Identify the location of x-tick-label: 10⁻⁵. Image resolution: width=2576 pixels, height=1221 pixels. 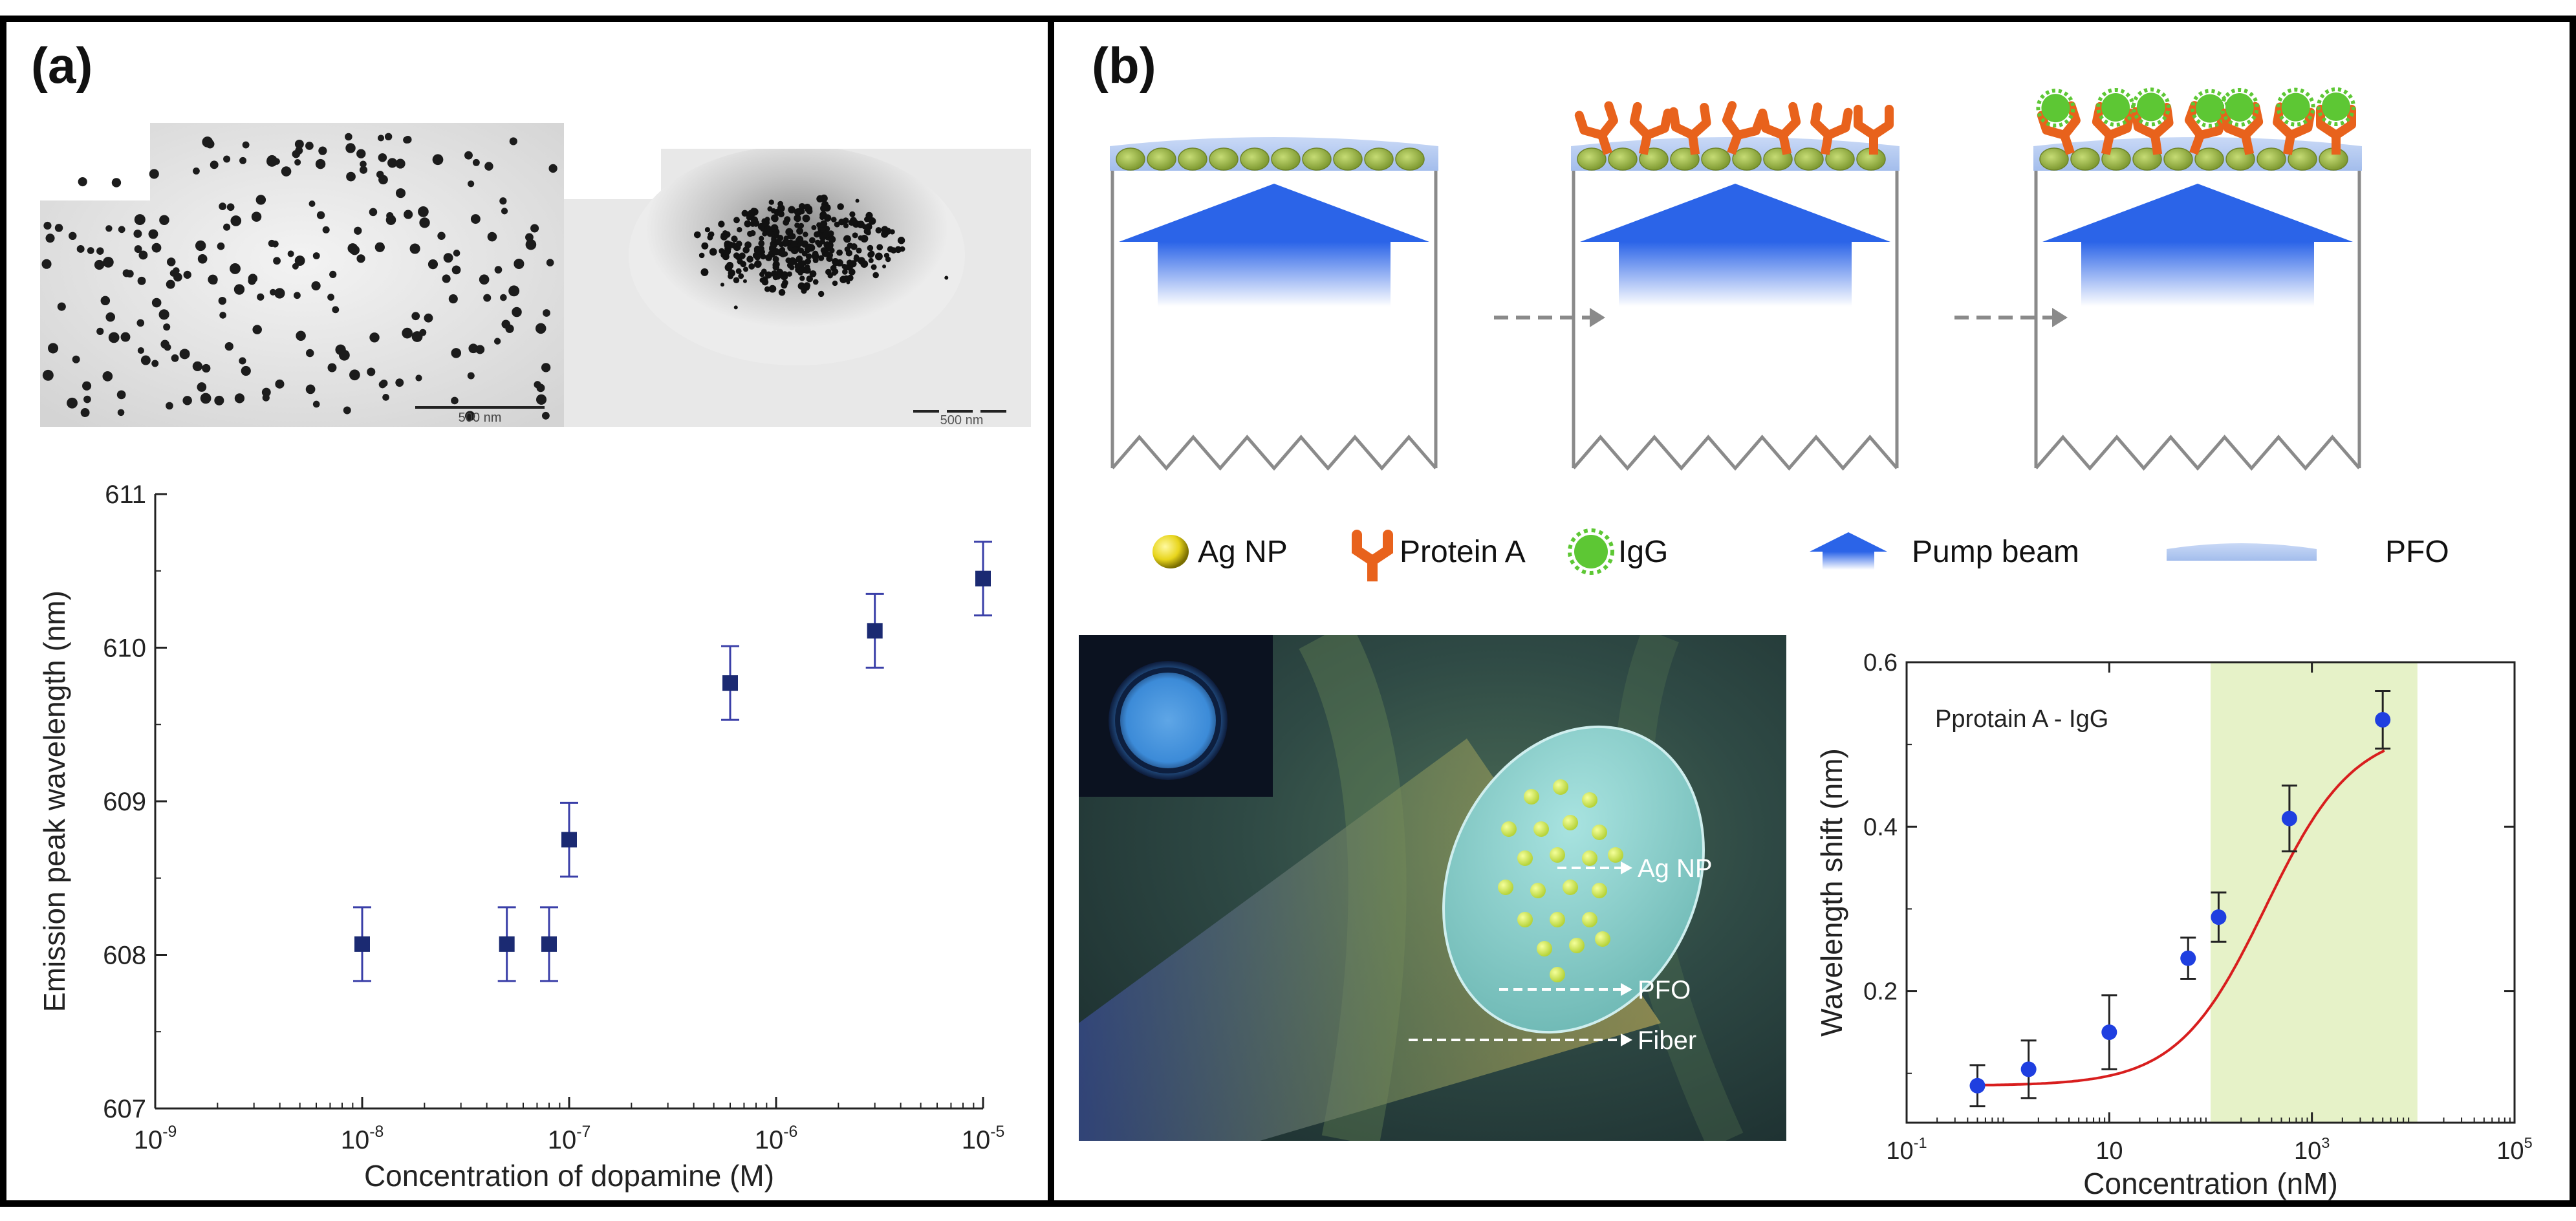
(983, 1138).